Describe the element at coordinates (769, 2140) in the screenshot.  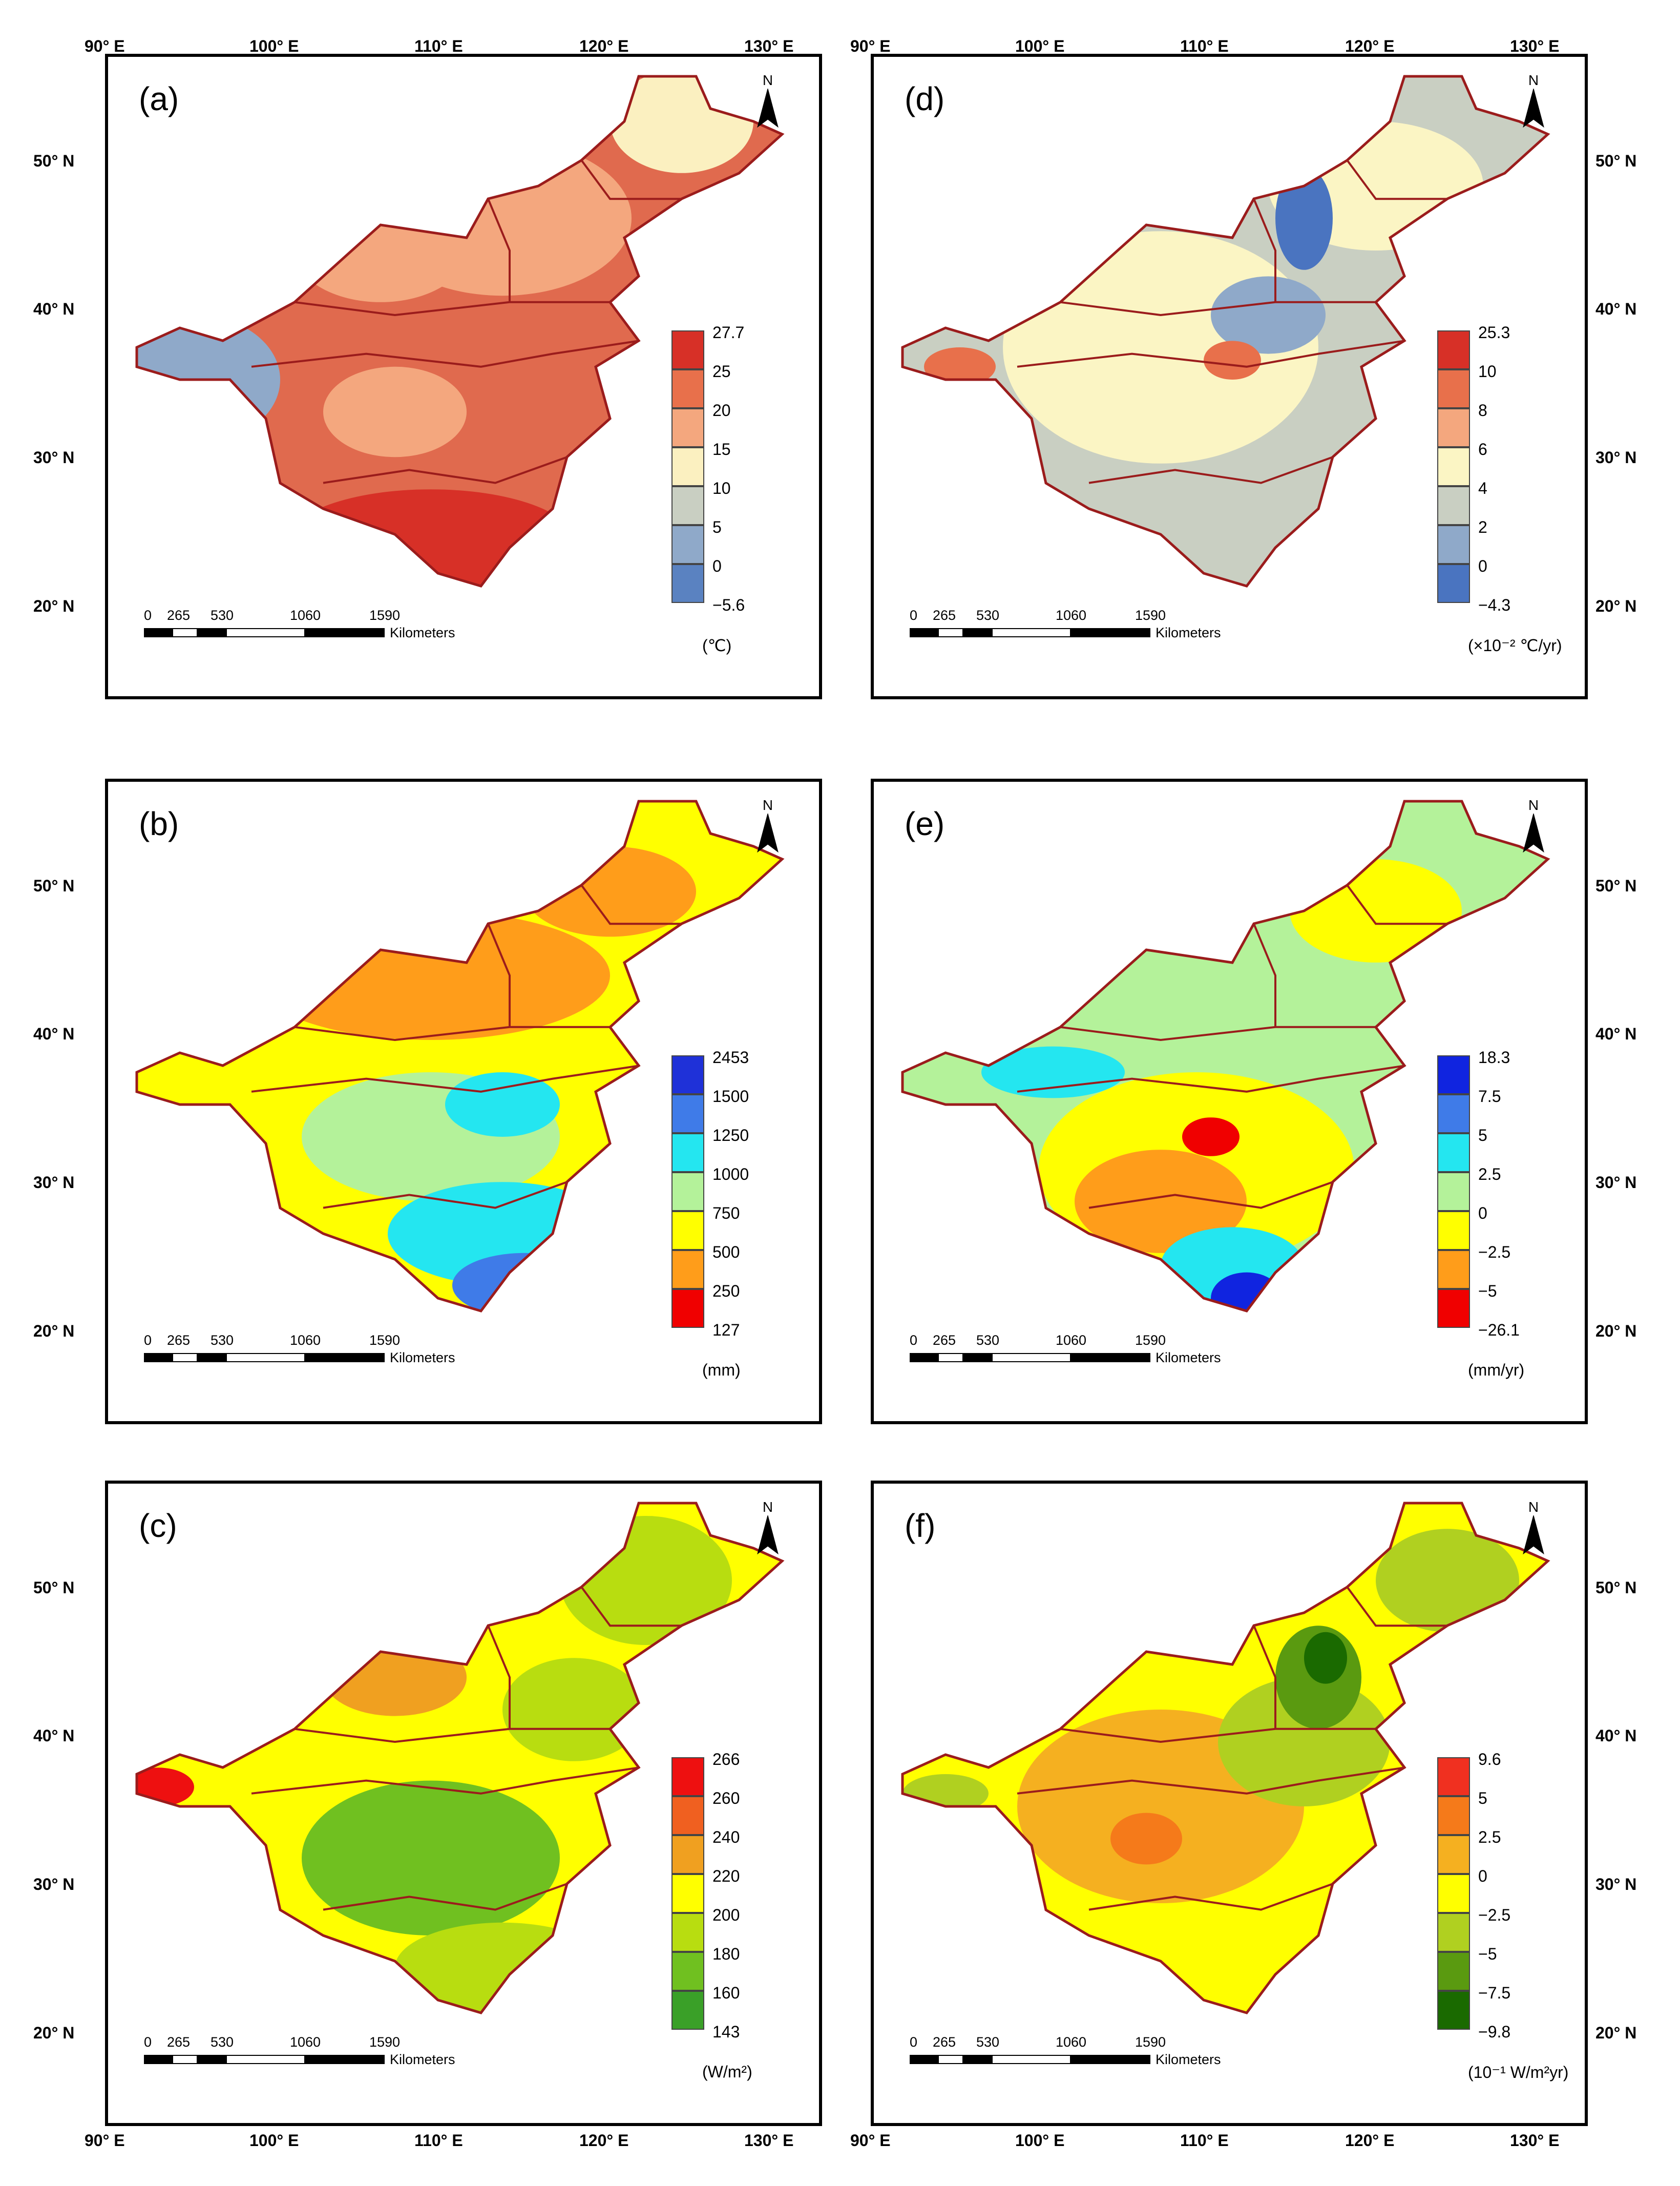
I see `longitude-label-bottom: 130° E` at that location.